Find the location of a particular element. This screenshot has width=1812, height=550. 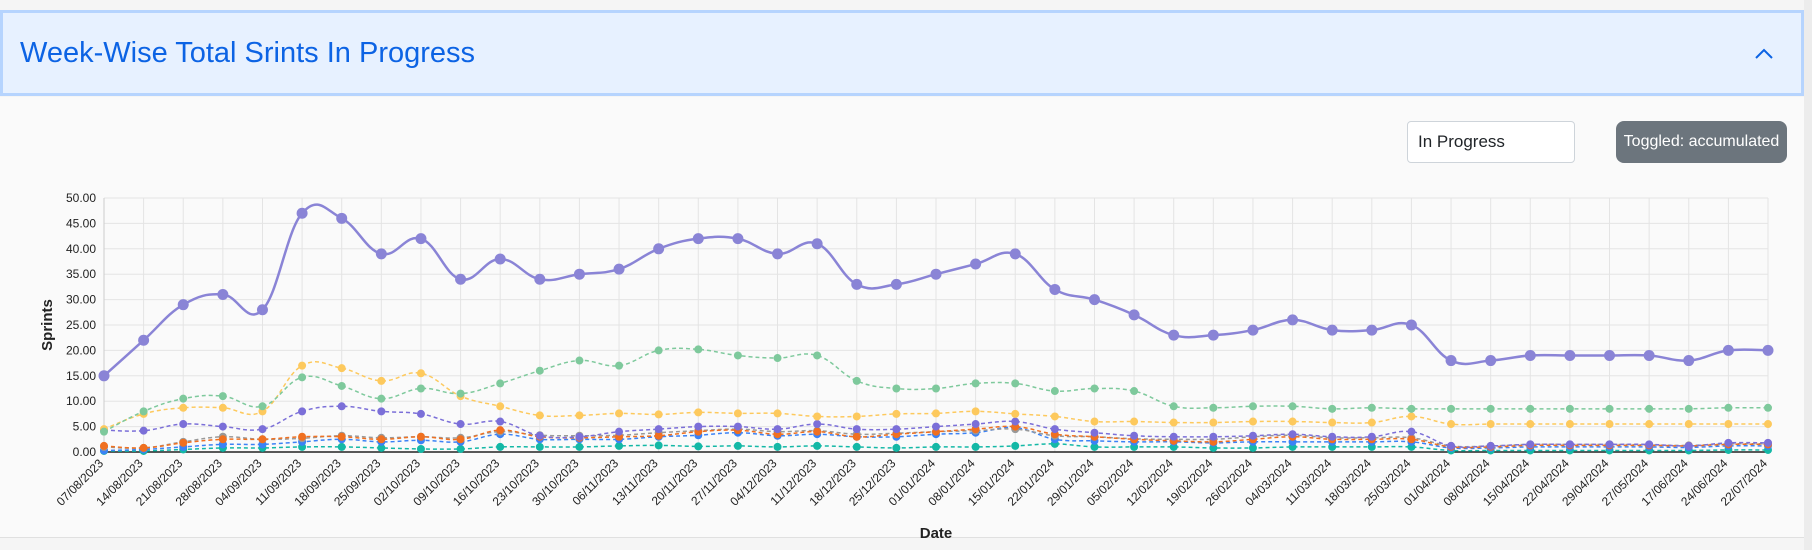

y-tick-label: 25.00 is located at coordinates (81, 325).